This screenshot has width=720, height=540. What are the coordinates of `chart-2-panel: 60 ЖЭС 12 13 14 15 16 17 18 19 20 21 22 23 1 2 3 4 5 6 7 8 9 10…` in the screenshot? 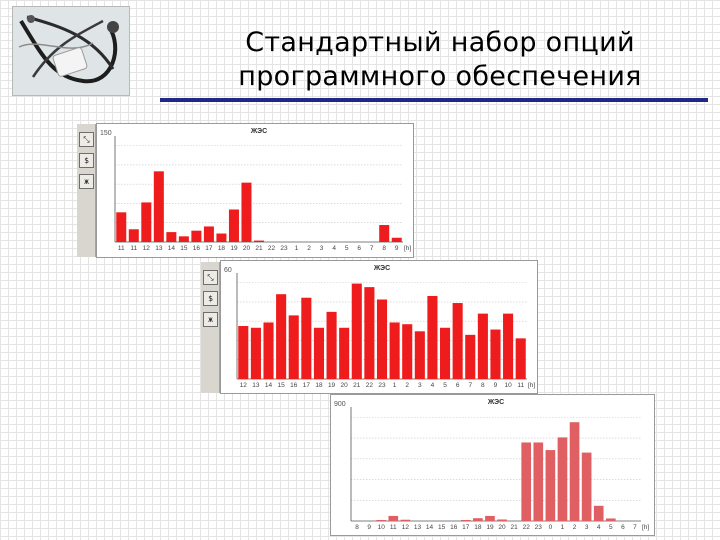 It's located at (379, 327).